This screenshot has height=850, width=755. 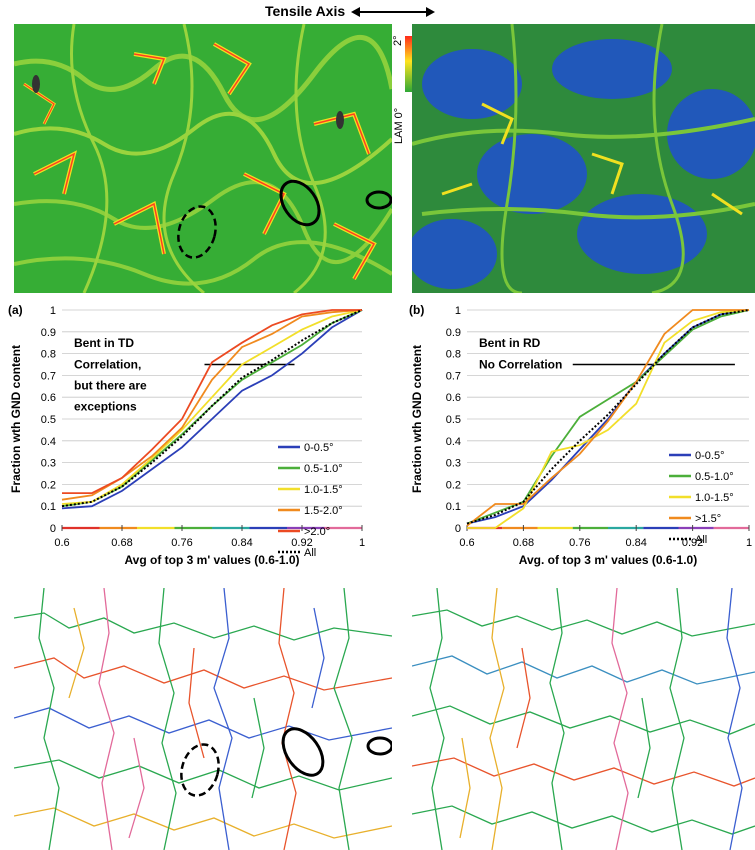 I want to click on inset-title: Bent in RD, so click(x=510, y=343).